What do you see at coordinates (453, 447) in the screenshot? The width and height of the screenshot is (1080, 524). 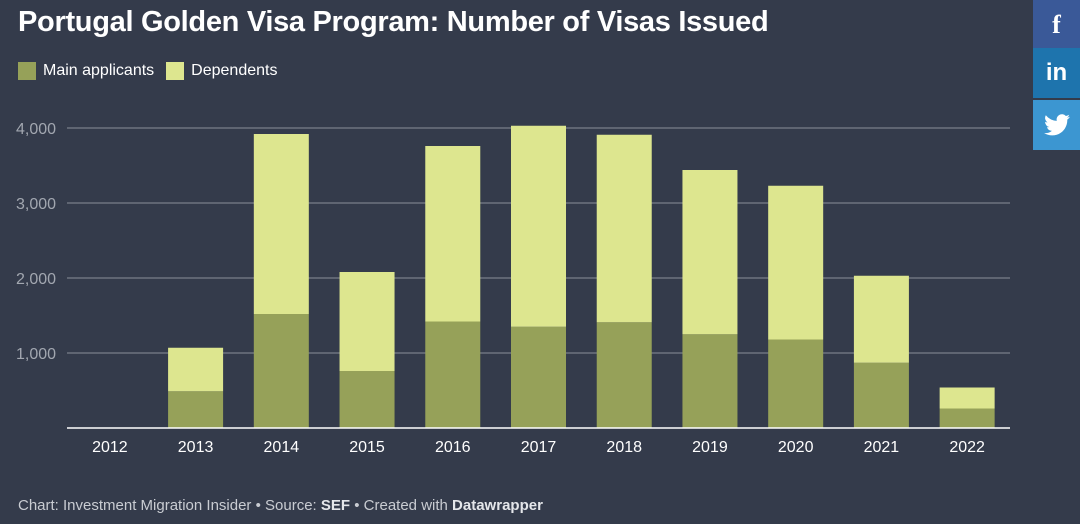 I see `x-tick-label: 2016` at bounding box center [453, 447].